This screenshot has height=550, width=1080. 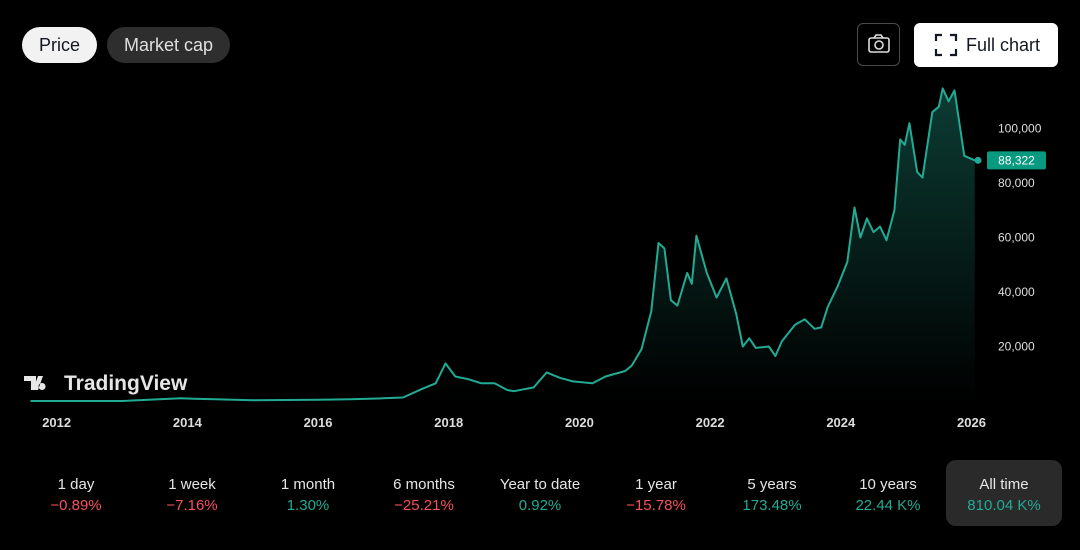 I want to click on period-change: 1.30%, so click(x=308, y=505).